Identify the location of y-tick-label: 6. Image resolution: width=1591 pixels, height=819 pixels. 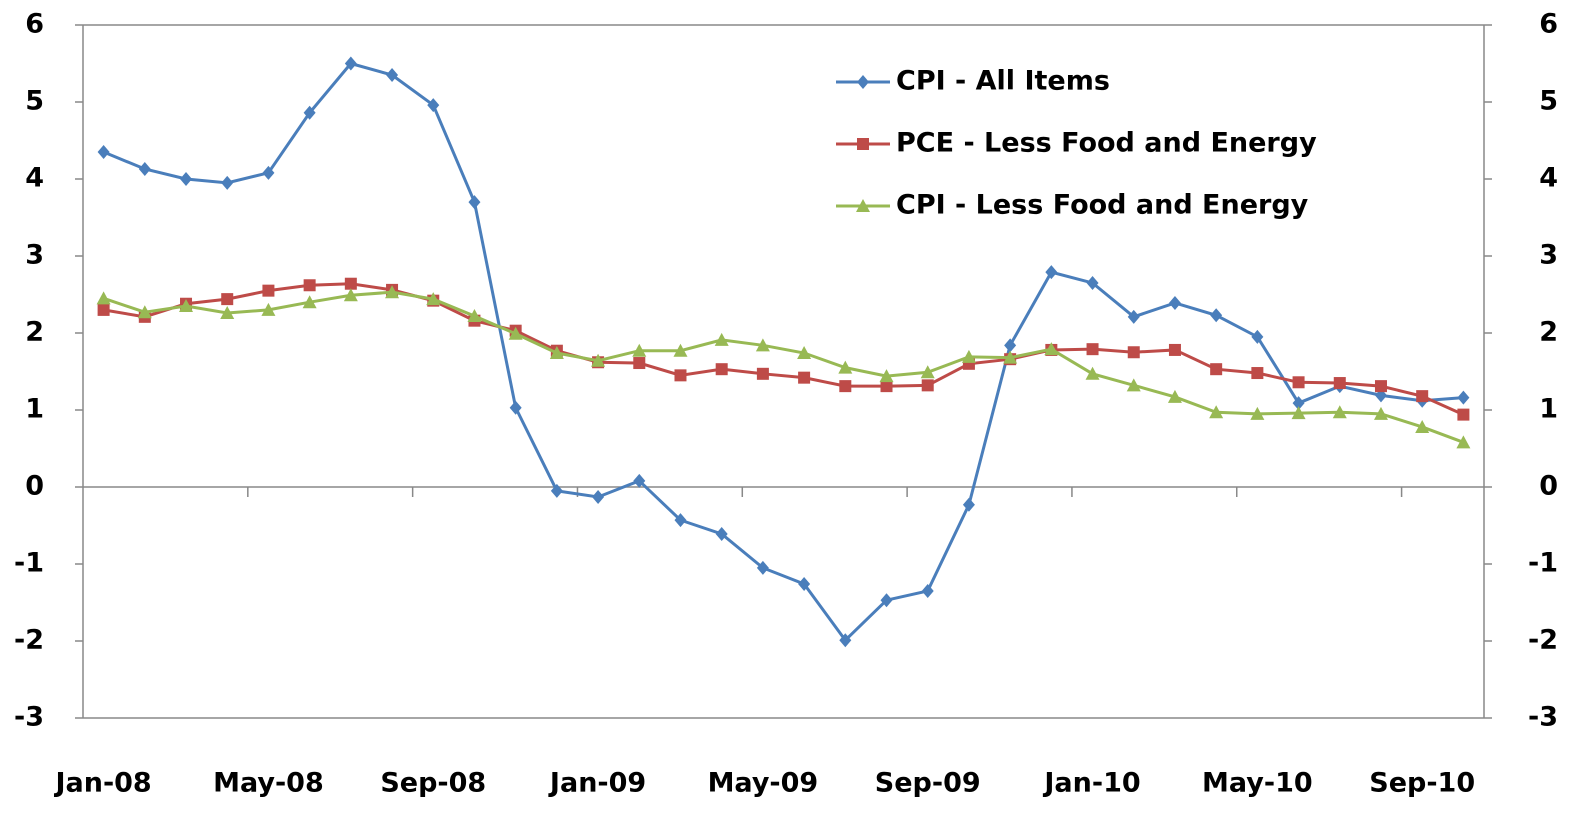
(34, 24).